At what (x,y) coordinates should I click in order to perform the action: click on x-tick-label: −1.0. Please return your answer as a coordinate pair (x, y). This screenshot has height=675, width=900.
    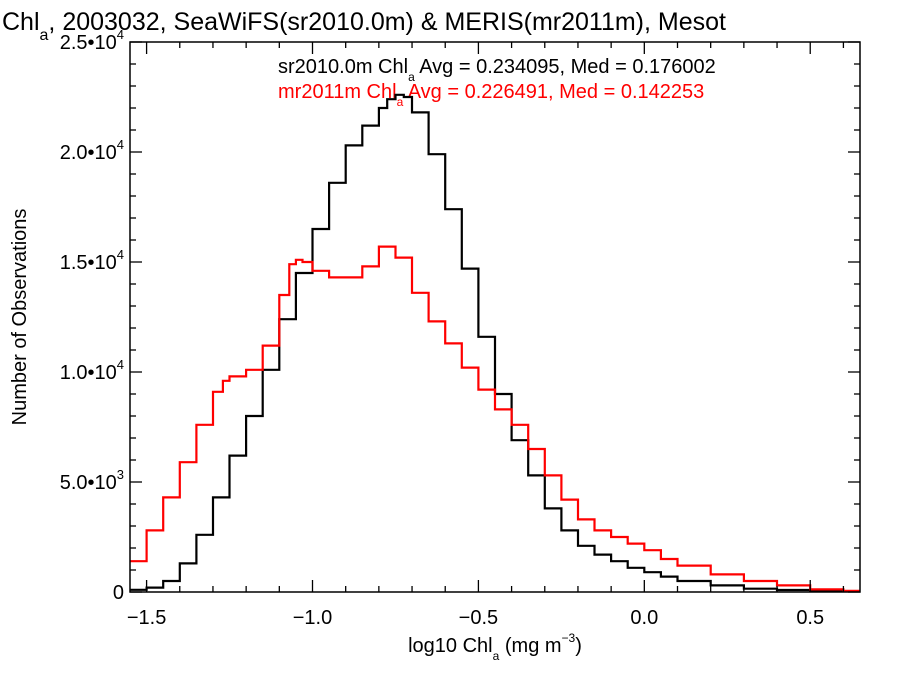
    Looking at the image, I should click on (312, 618).